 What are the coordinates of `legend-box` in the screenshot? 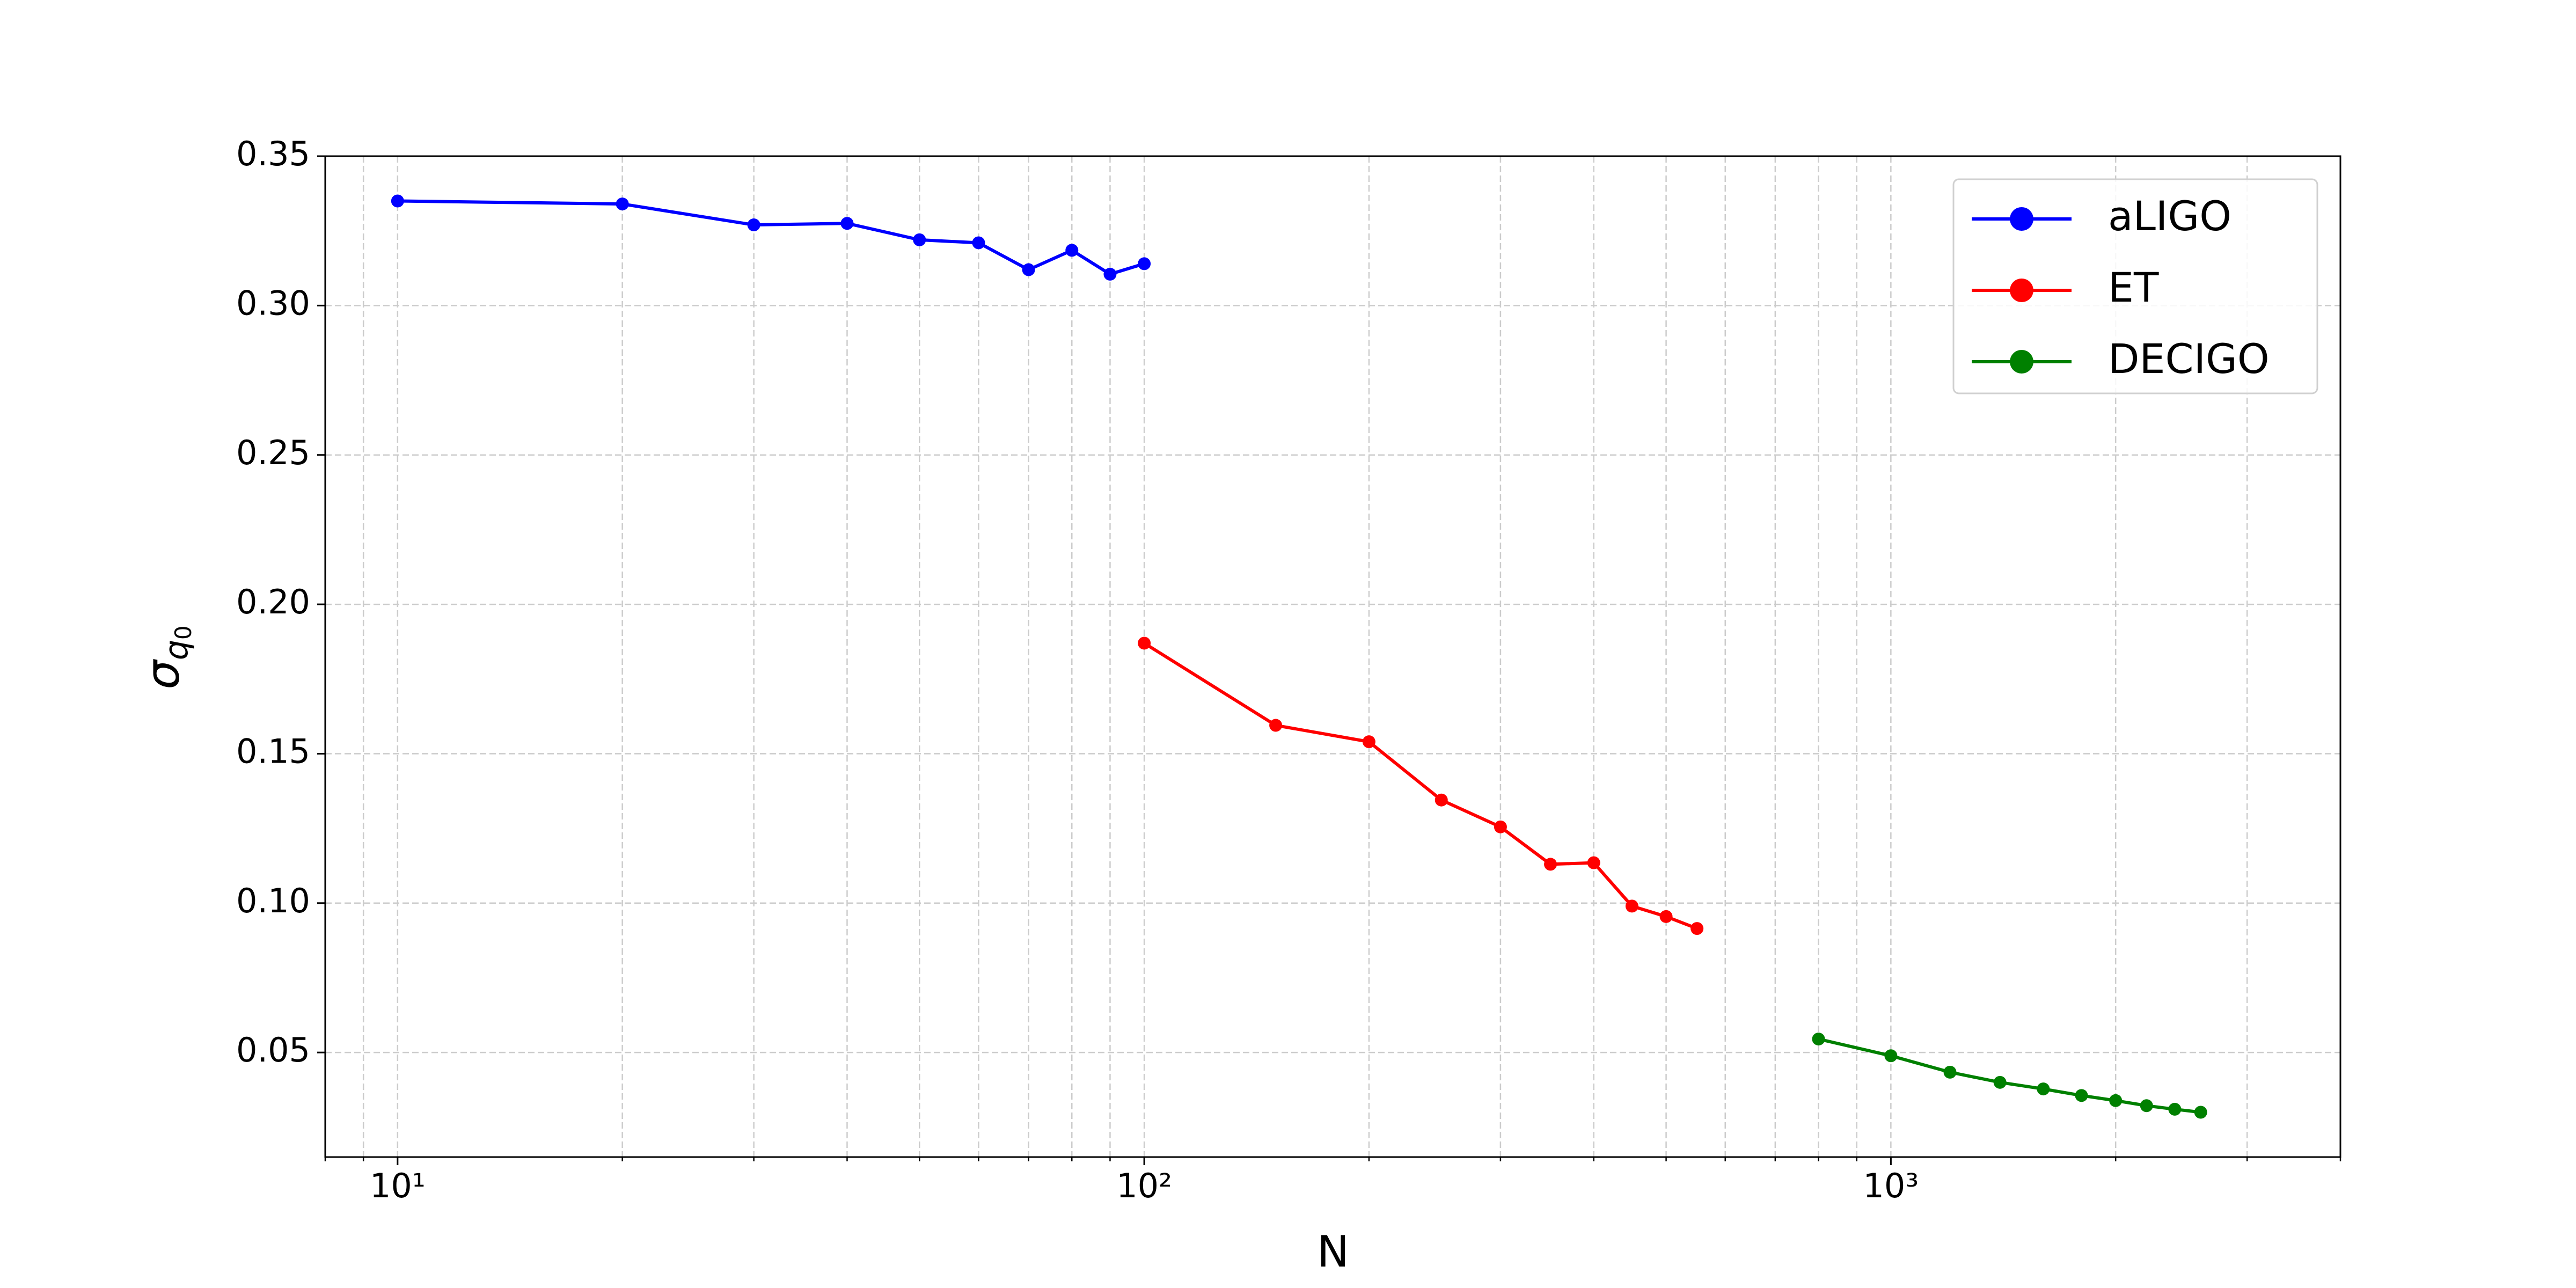 It's located at (2135, 286).